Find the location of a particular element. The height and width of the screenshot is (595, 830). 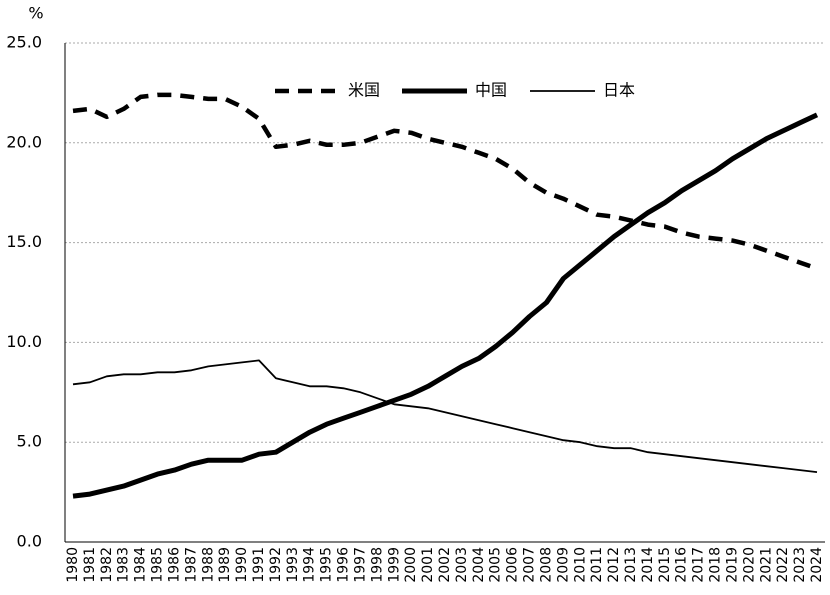

y-tick-label: 0.0 is located at coordinates (29, 541).